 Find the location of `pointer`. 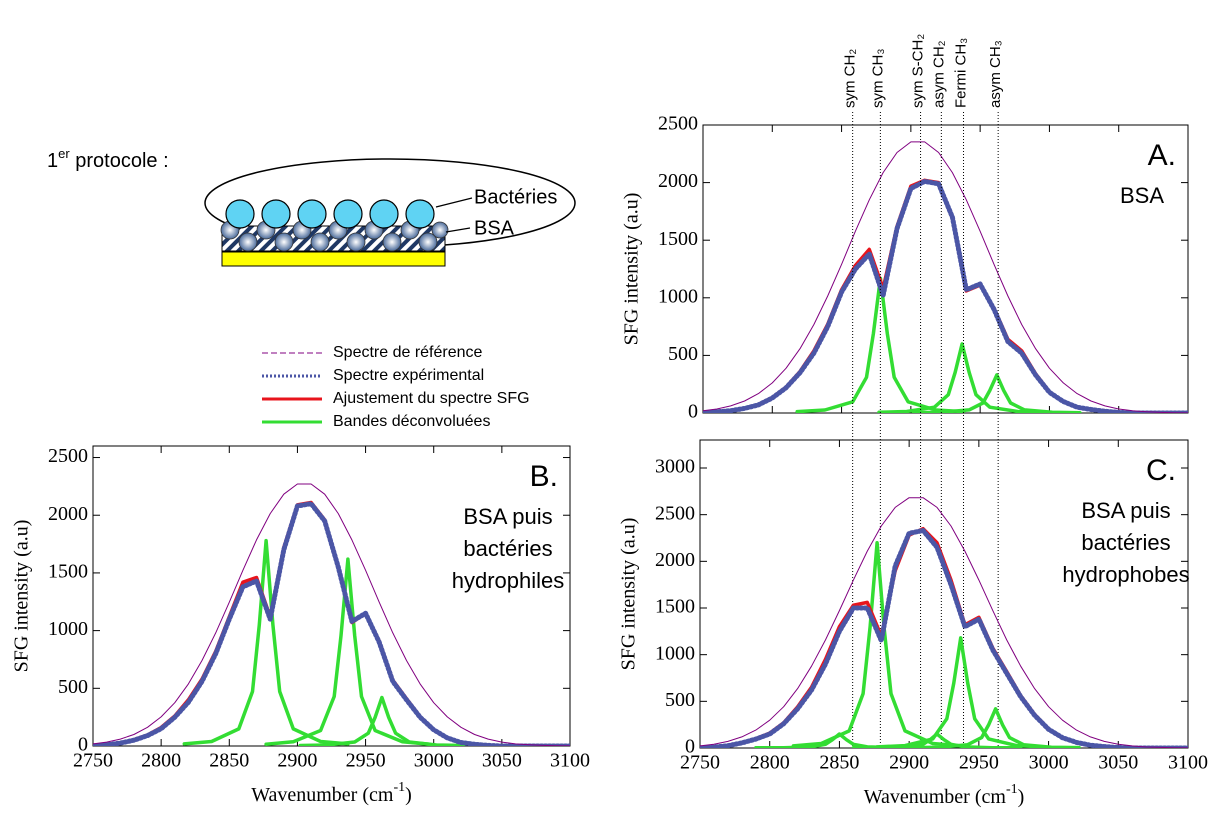

pointer is located at coordinates (454, 215).